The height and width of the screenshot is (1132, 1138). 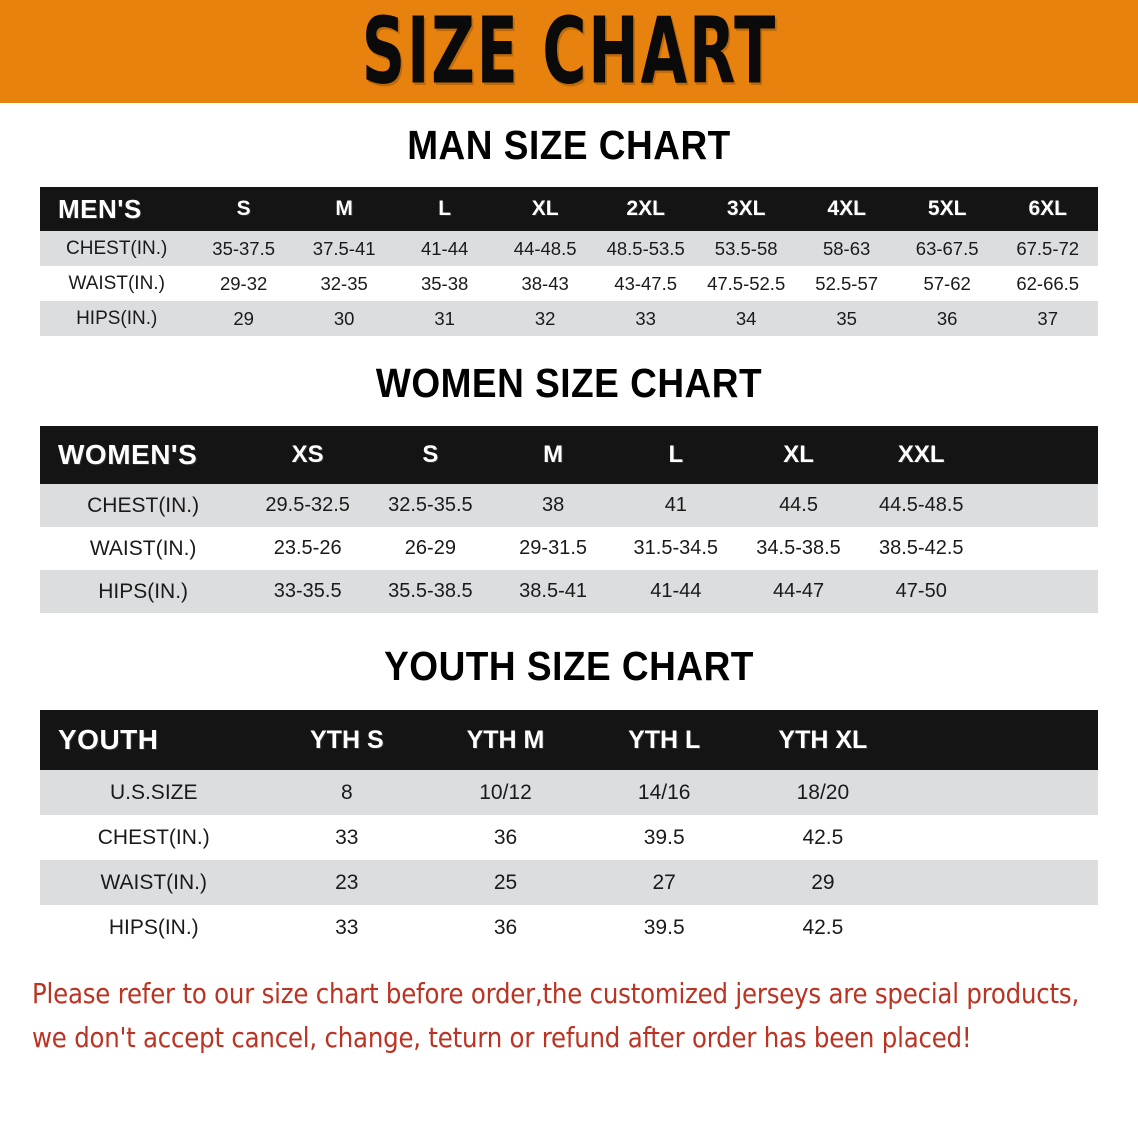 What do you see at coordinates (505, 739) in the screenshot?
I see `youth-size-header-yth-m: YTH M` at bounding box center [505, 739].